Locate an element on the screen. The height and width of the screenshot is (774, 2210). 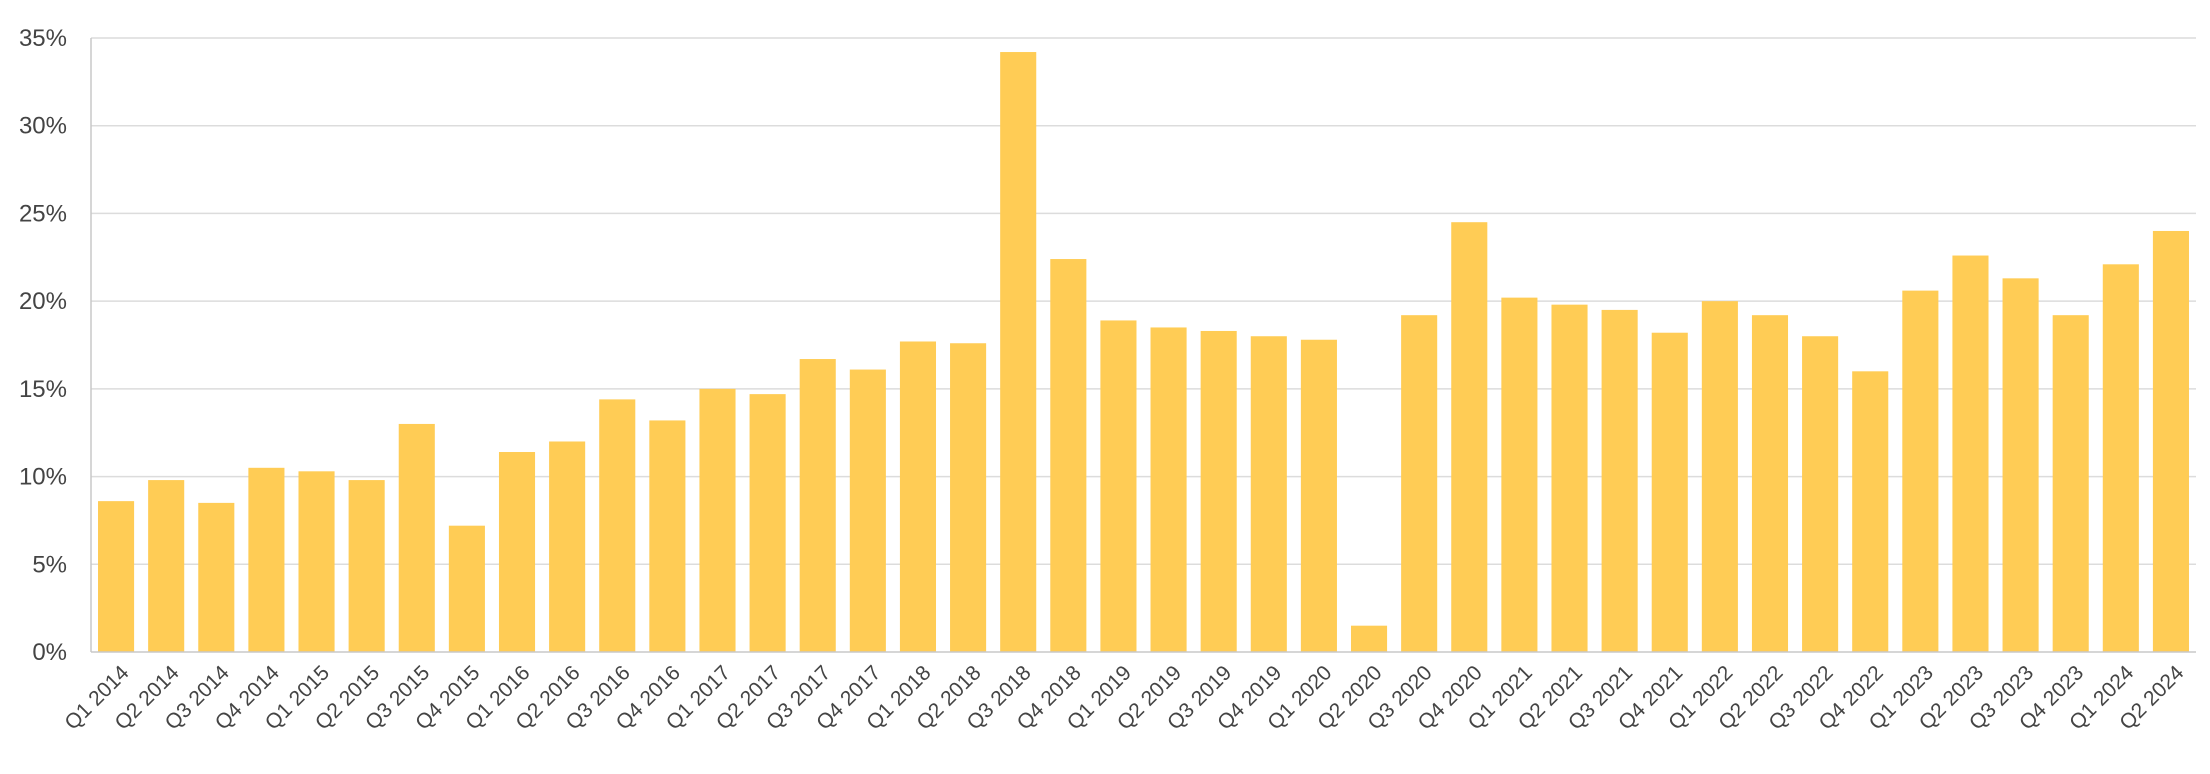
y-tick-label: 30% is located at coordinates (43, 126).